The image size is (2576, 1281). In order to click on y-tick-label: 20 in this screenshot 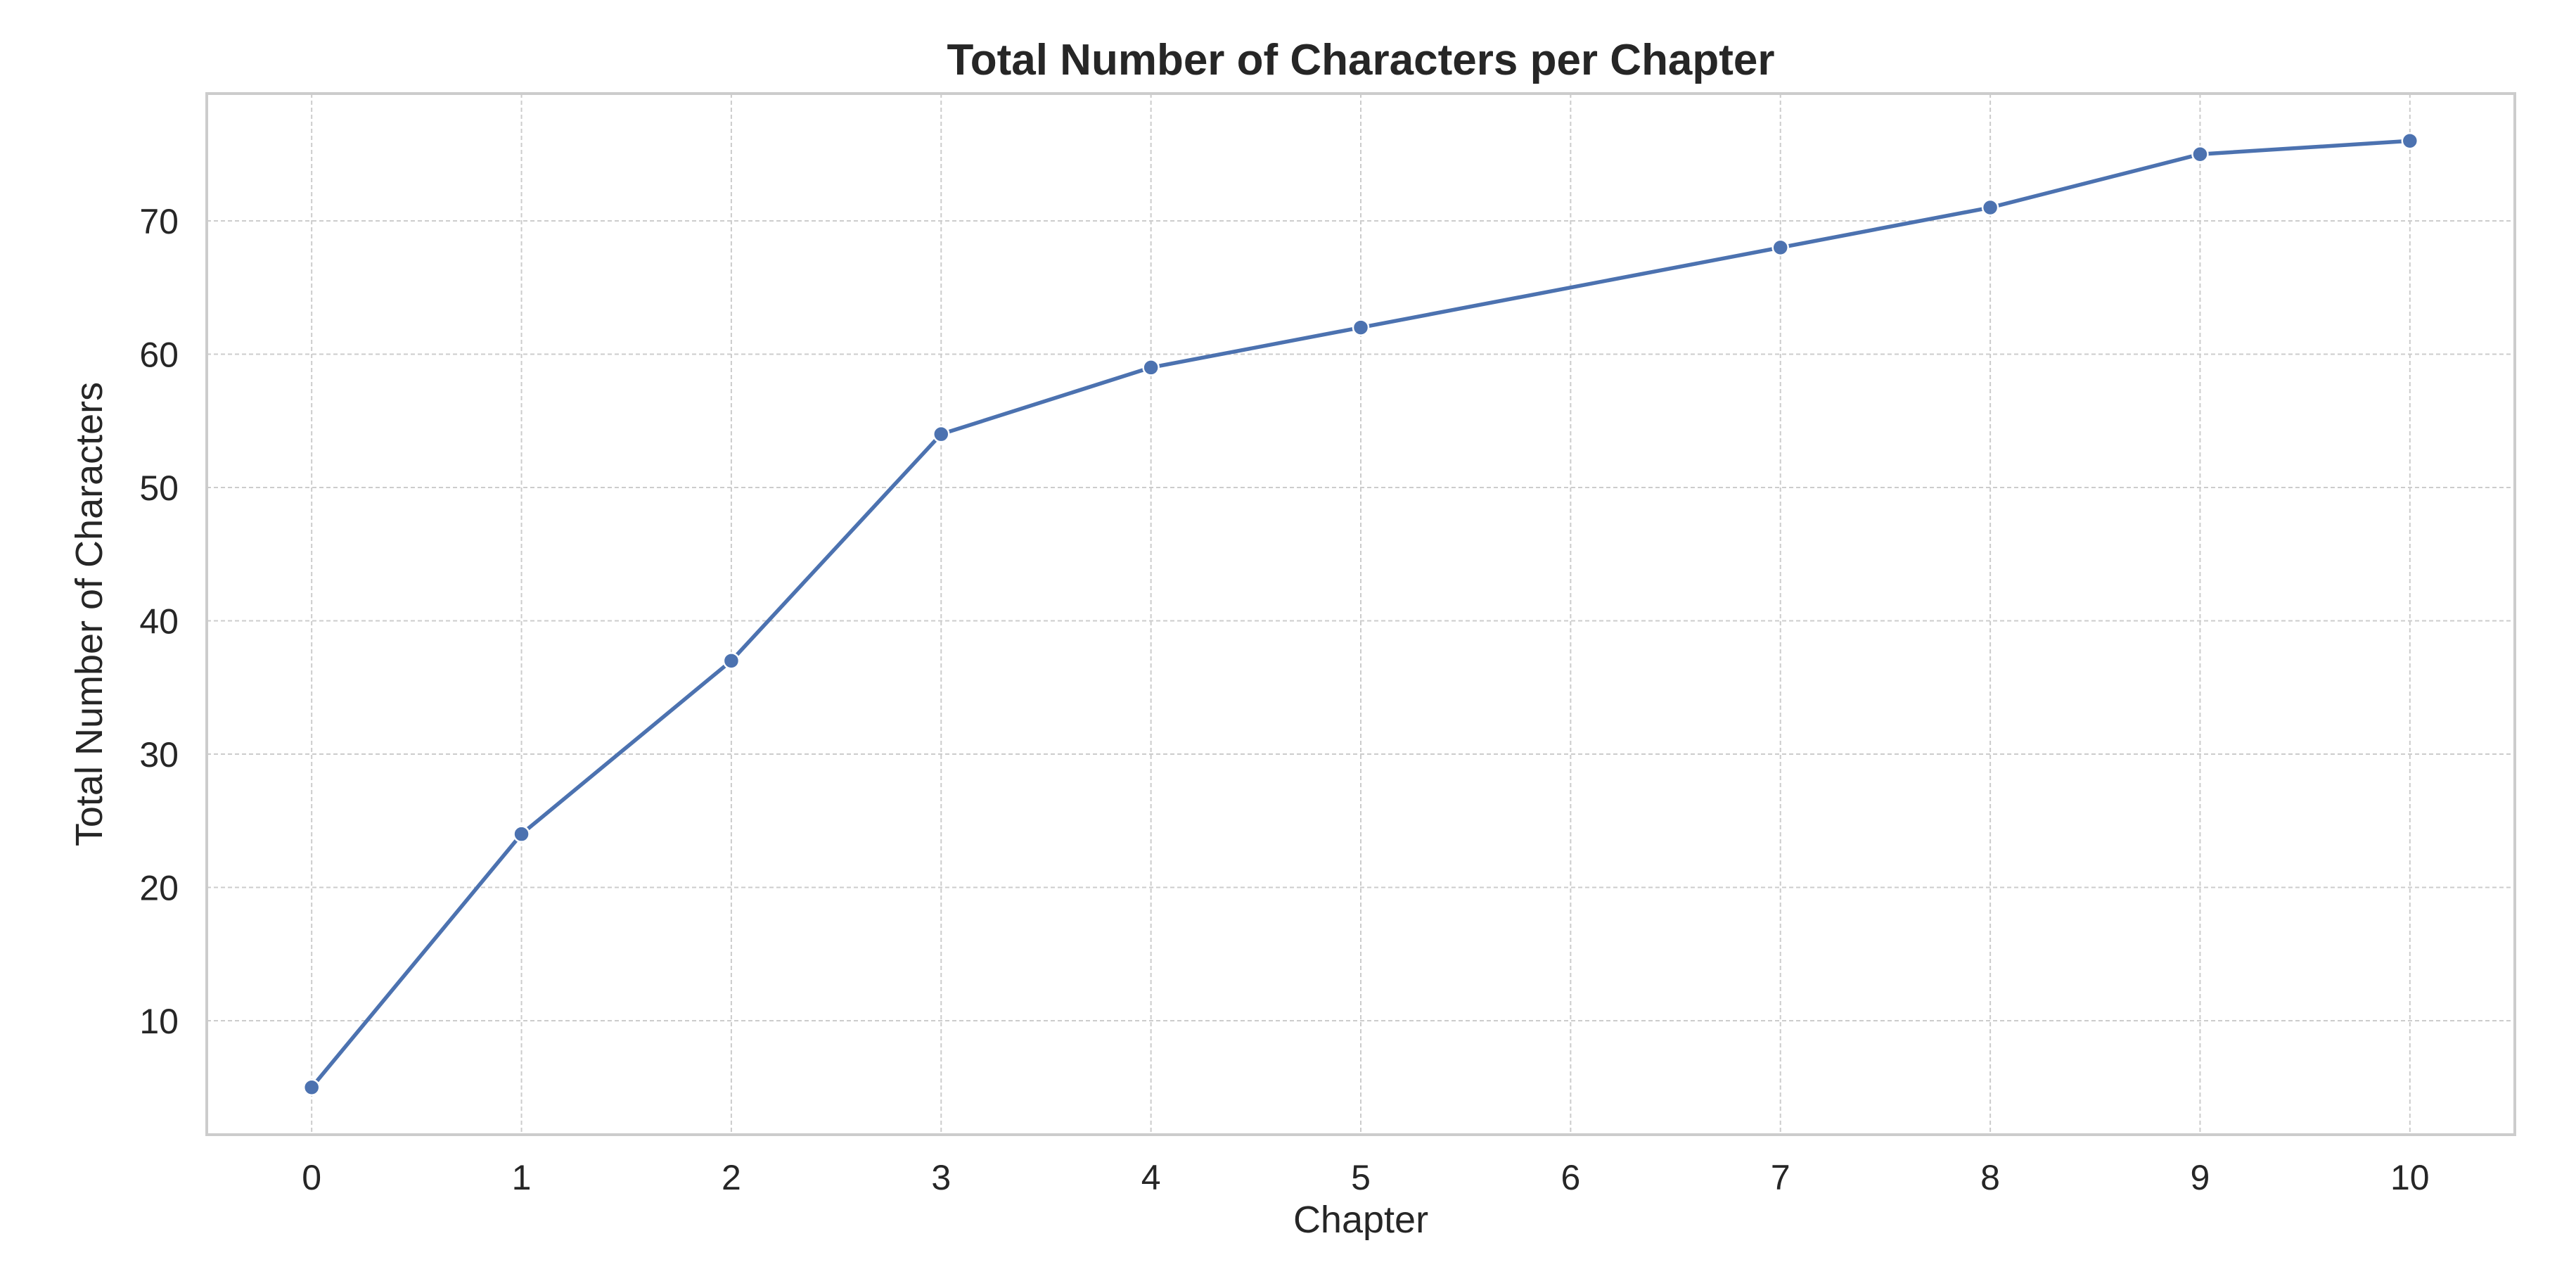, I will do `click(159, 887)`.